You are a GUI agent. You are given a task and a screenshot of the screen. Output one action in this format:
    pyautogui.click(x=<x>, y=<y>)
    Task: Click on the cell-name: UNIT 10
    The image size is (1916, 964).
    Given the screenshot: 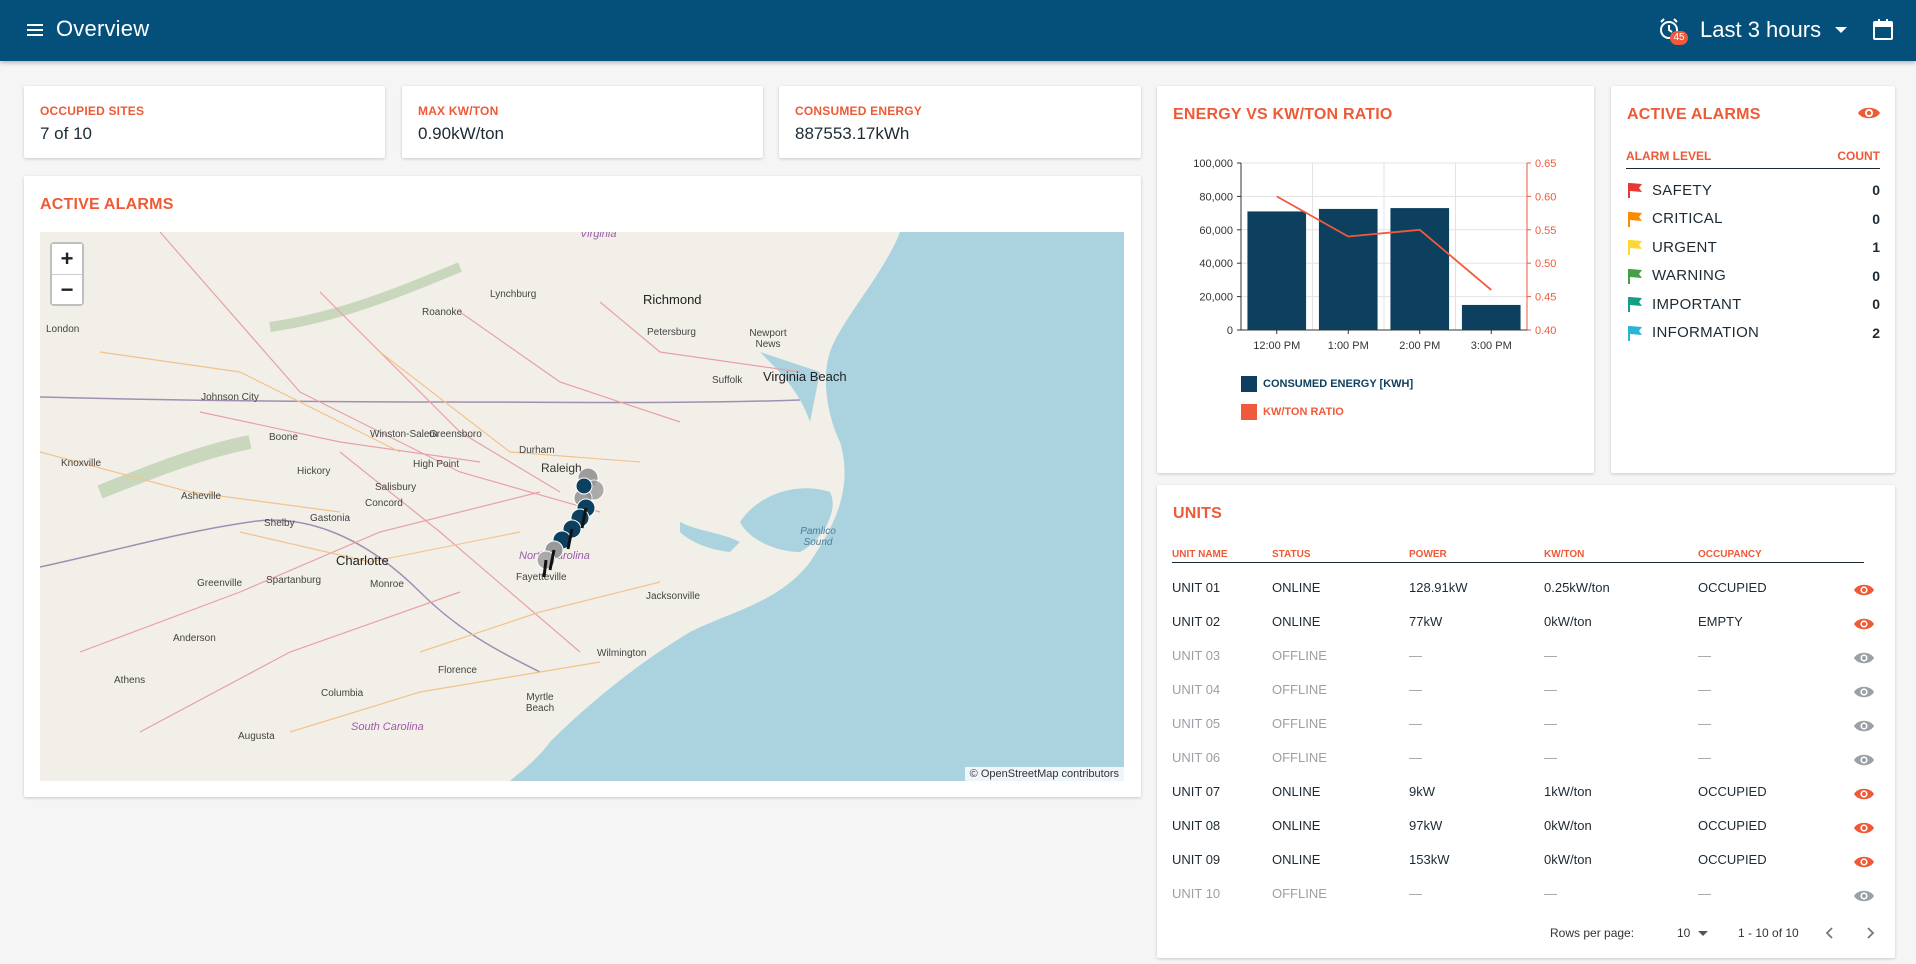 What is the action you would take?
    pyautogui.click(x=1196, y=893)
    